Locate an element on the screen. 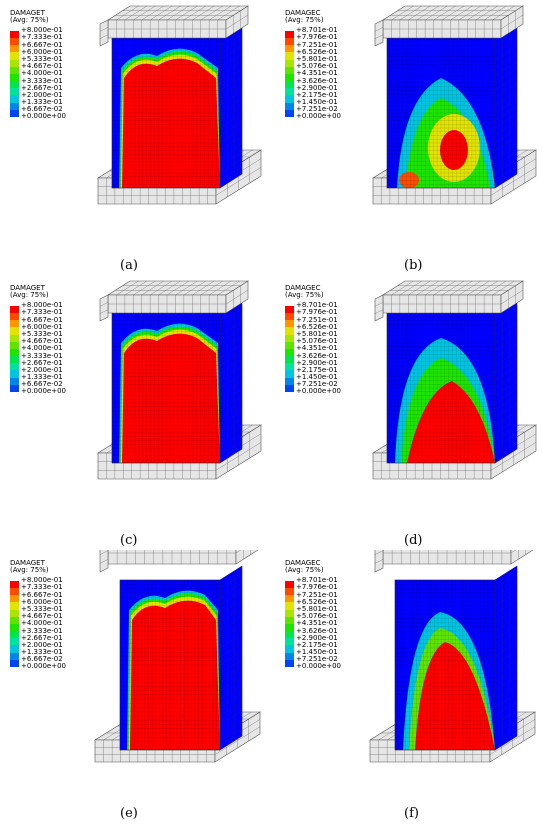 Image resolution: width=550 pixels, height=826 pixels. legend-entry: +3.333e-01 is located at coordinates (38, 83).